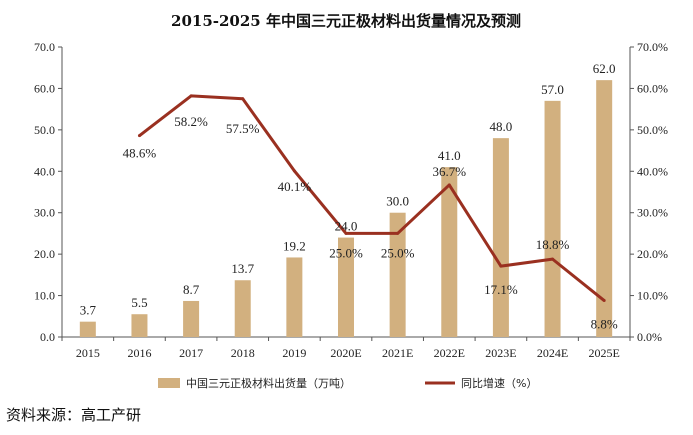 The height and width of the screenshot is (435, 693). What do you see at coordinates (397, 201) in the screenshot?
I see `bar-value-label: 30.0` at bounding box center [397, 201].